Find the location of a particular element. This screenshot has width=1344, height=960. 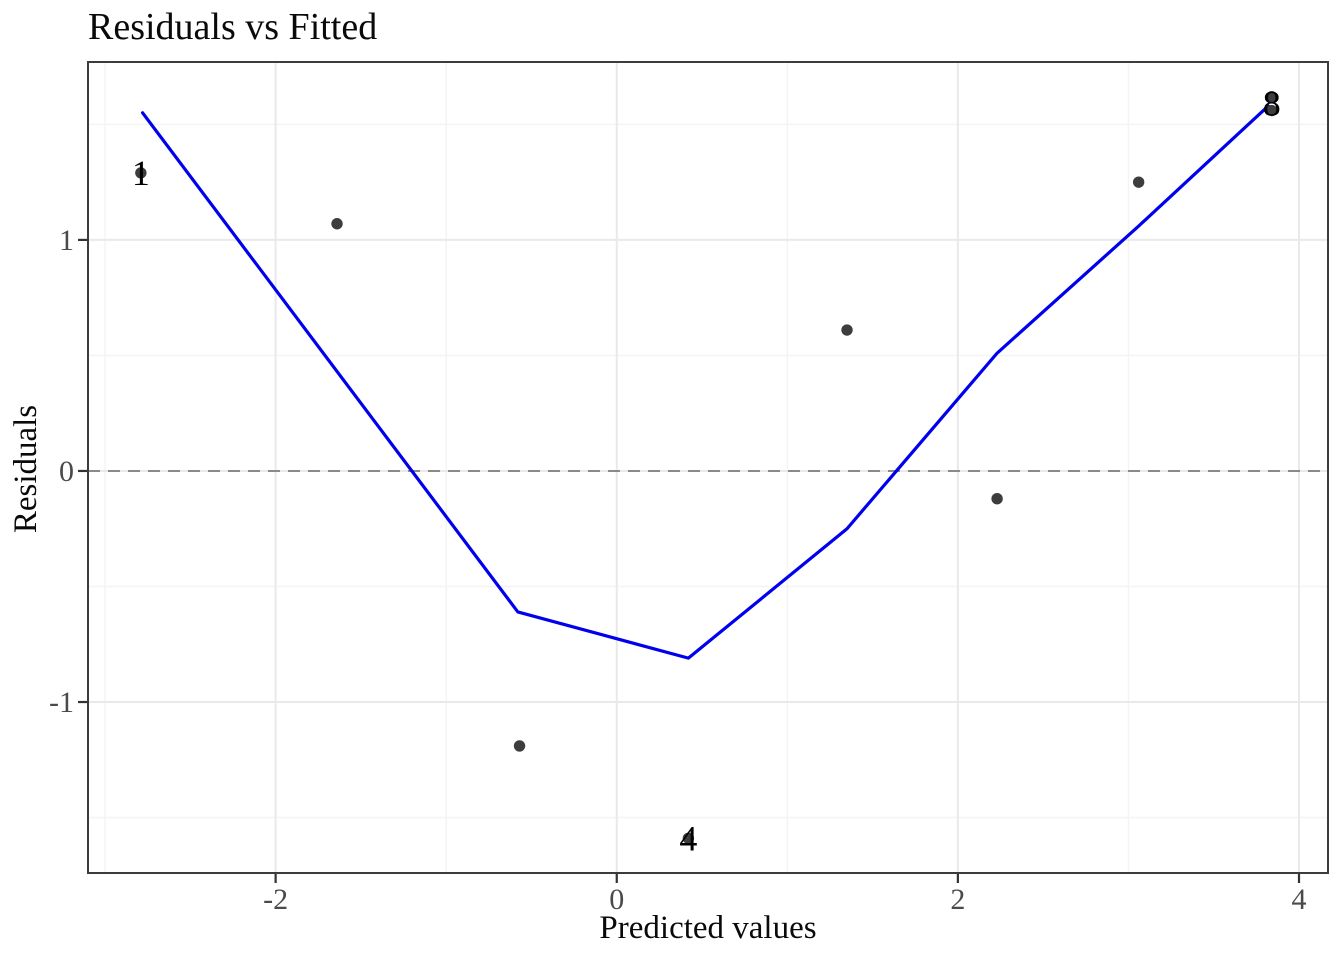

y-axis-title: Residuals is located at coordinates (26, 469).